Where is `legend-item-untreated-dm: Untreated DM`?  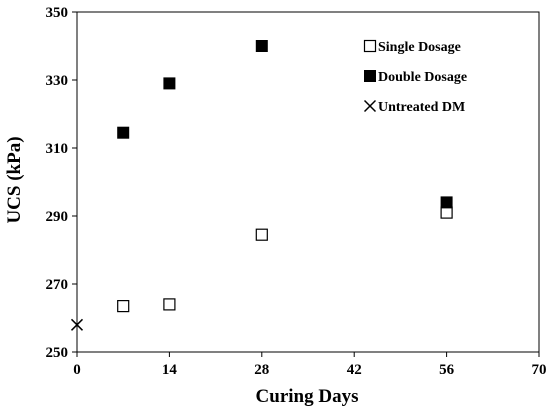
legend-item-untreated-dm: Untreated DM is located at coordinates (414, 107).